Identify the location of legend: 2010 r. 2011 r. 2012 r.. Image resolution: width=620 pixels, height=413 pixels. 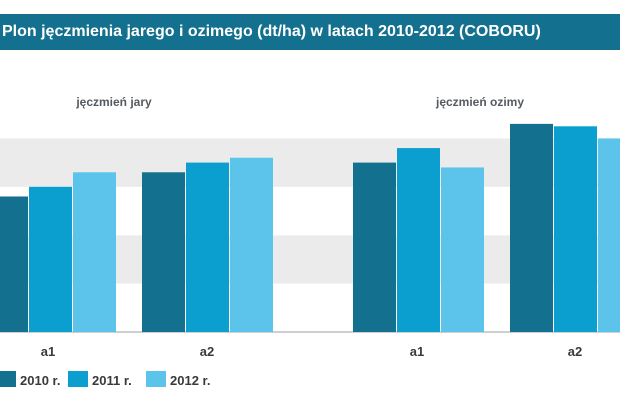
(105, 379).